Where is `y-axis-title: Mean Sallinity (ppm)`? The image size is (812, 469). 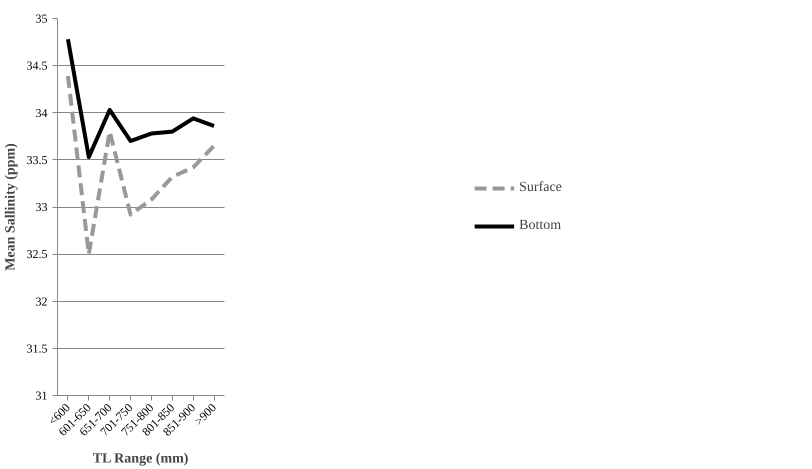 y-axis-title: Mean Sallinity (ppm) is located at coordinates (11, 206).